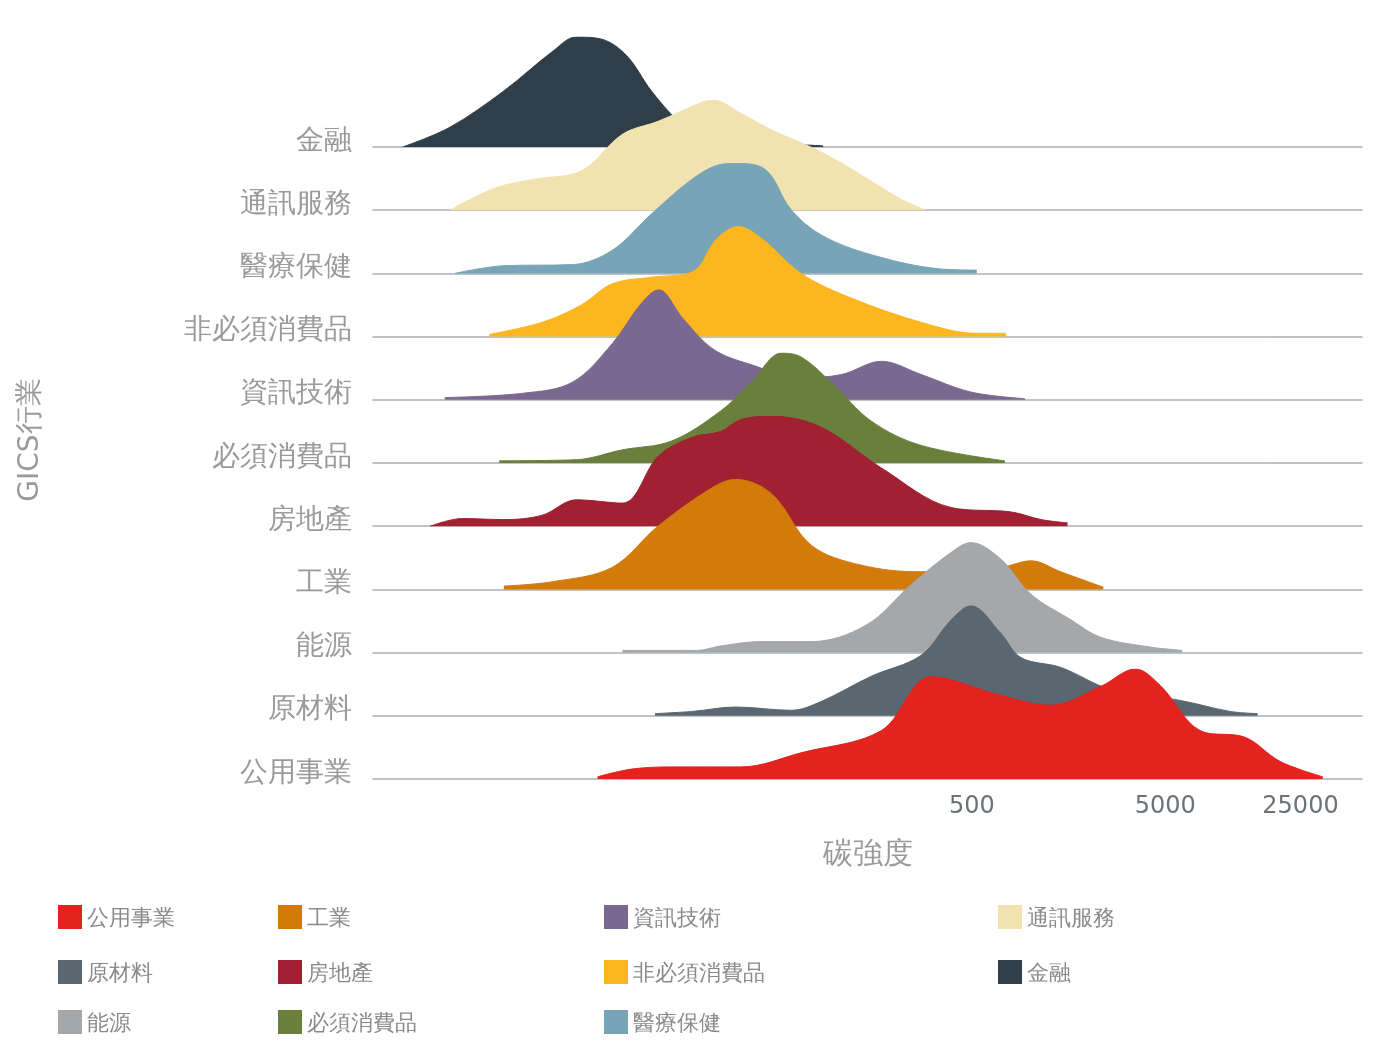 The width and height of the screenshot is (1385, 1055). I want to click on y-axis-title: 工業, so click(324, 581).